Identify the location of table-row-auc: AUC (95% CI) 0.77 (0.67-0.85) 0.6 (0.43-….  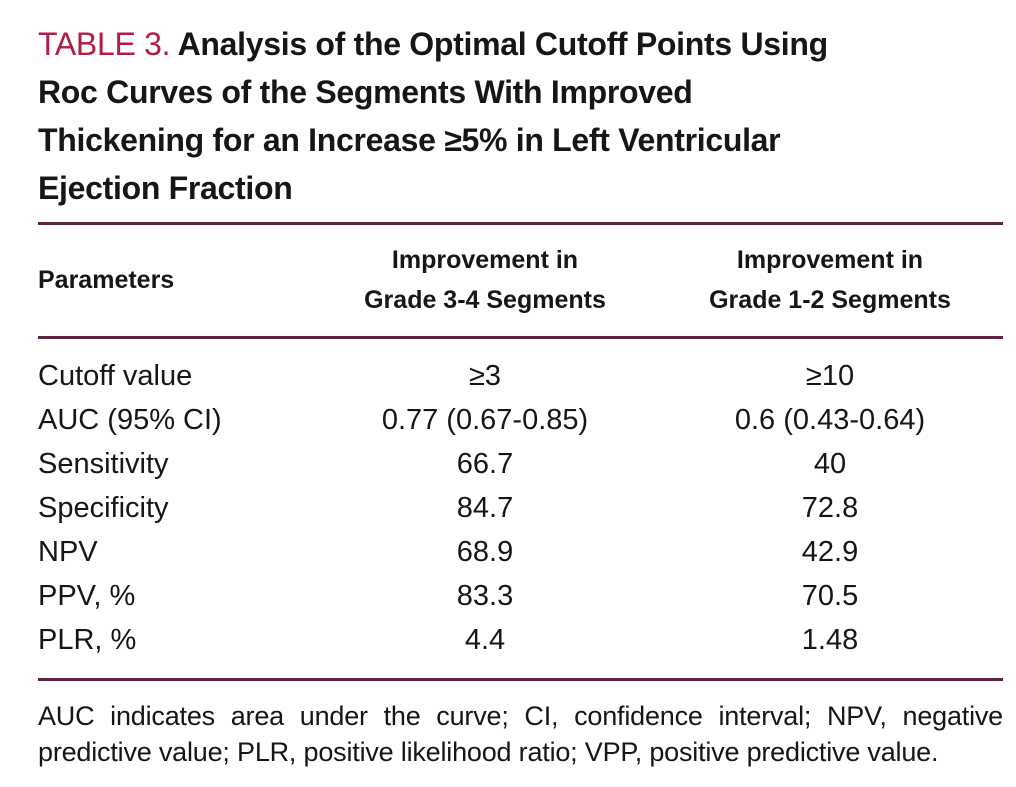
(520, 420).